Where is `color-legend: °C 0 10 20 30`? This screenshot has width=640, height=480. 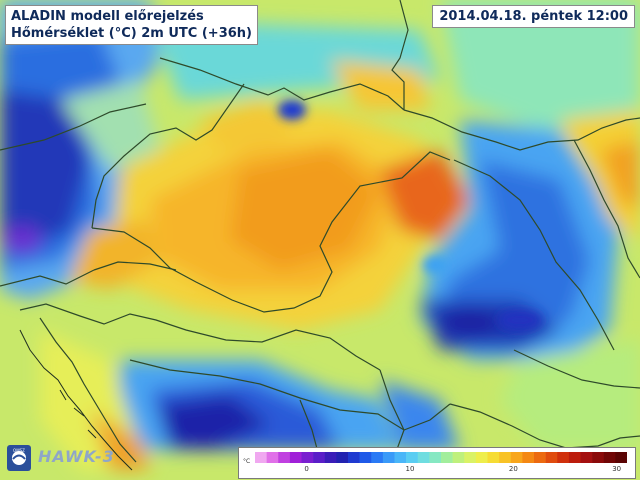 color-legend: °C 0 10 20 30 is located at coordinates (437, 463).